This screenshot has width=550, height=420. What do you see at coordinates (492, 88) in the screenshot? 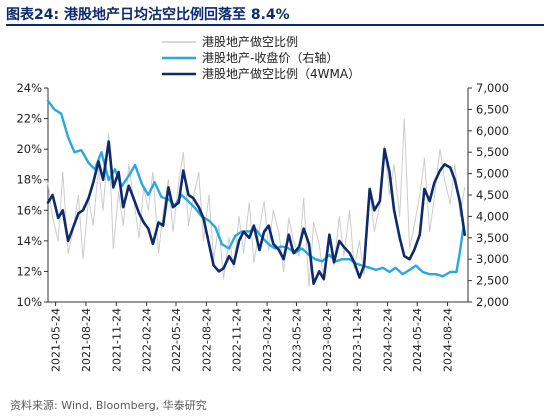
I see `right-tick-label: 7,000` at bounding box center [492, 88].